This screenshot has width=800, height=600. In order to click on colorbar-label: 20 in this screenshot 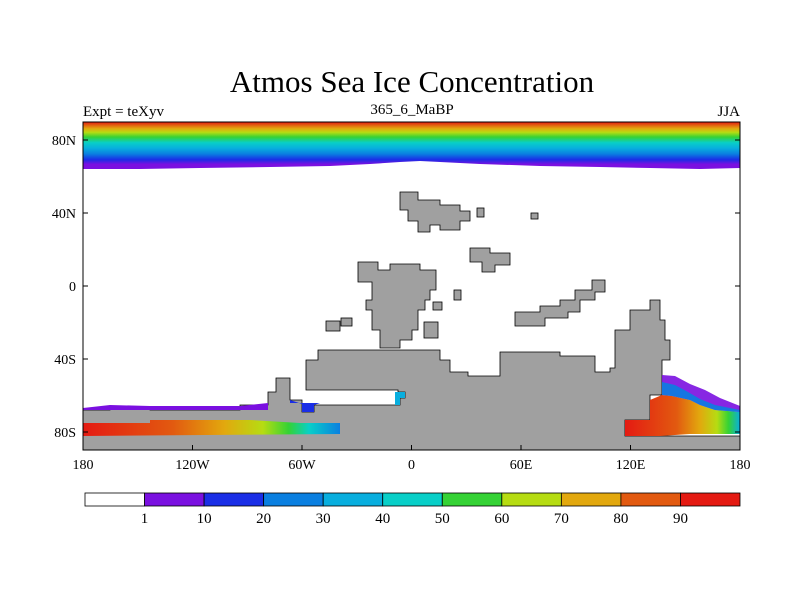, I will do `click(263, 519)`.